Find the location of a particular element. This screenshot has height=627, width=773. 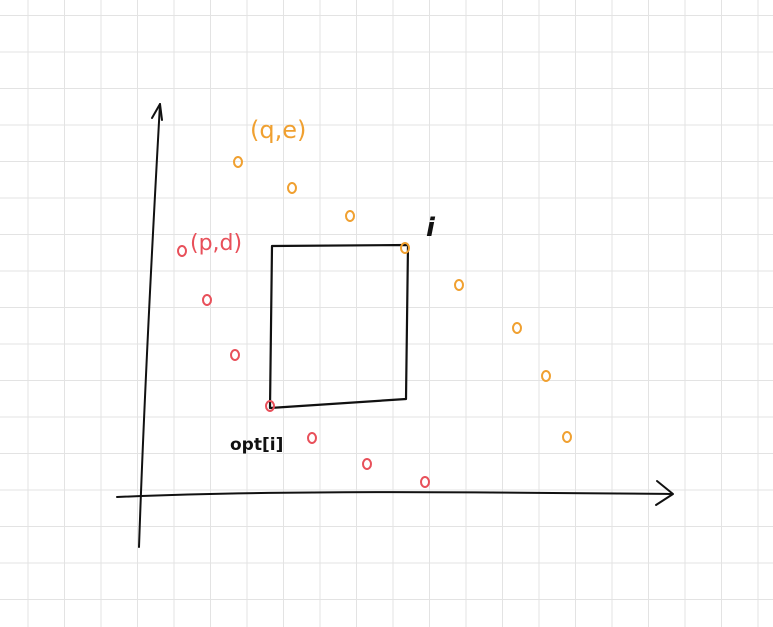

corner-label: i is located at coordinates (431, 228).